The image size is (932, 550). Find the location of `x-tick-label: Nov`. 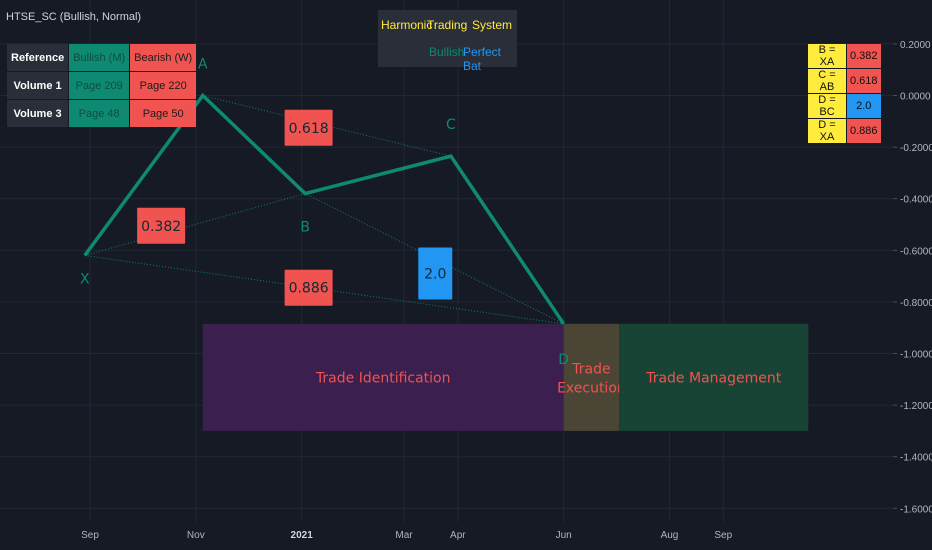

x-tick-label: Nov is located at coordinates (196, 535).